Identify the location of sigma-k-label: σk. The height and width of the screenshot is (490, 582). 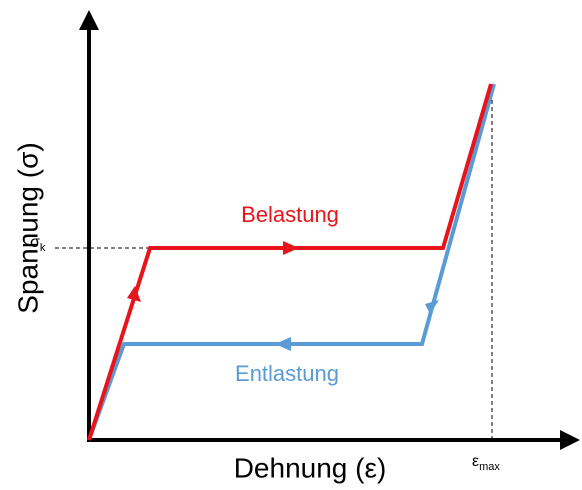
(38, 244).